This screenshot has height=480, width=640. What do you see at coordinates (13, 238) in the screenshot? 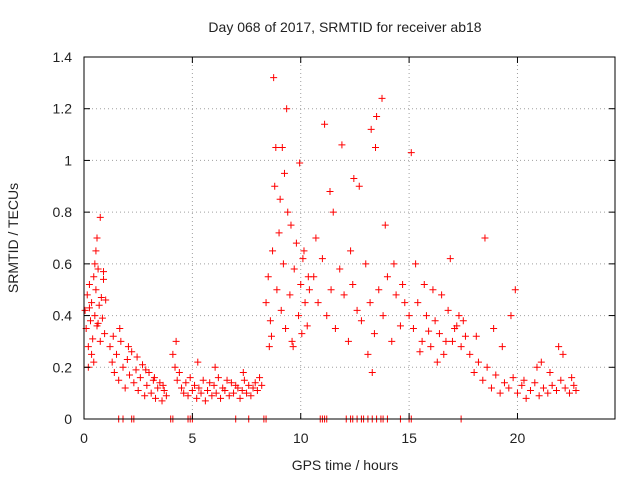
I see `y-axis-label: SRMTID / TECUs` at bounding box center [13, 238].